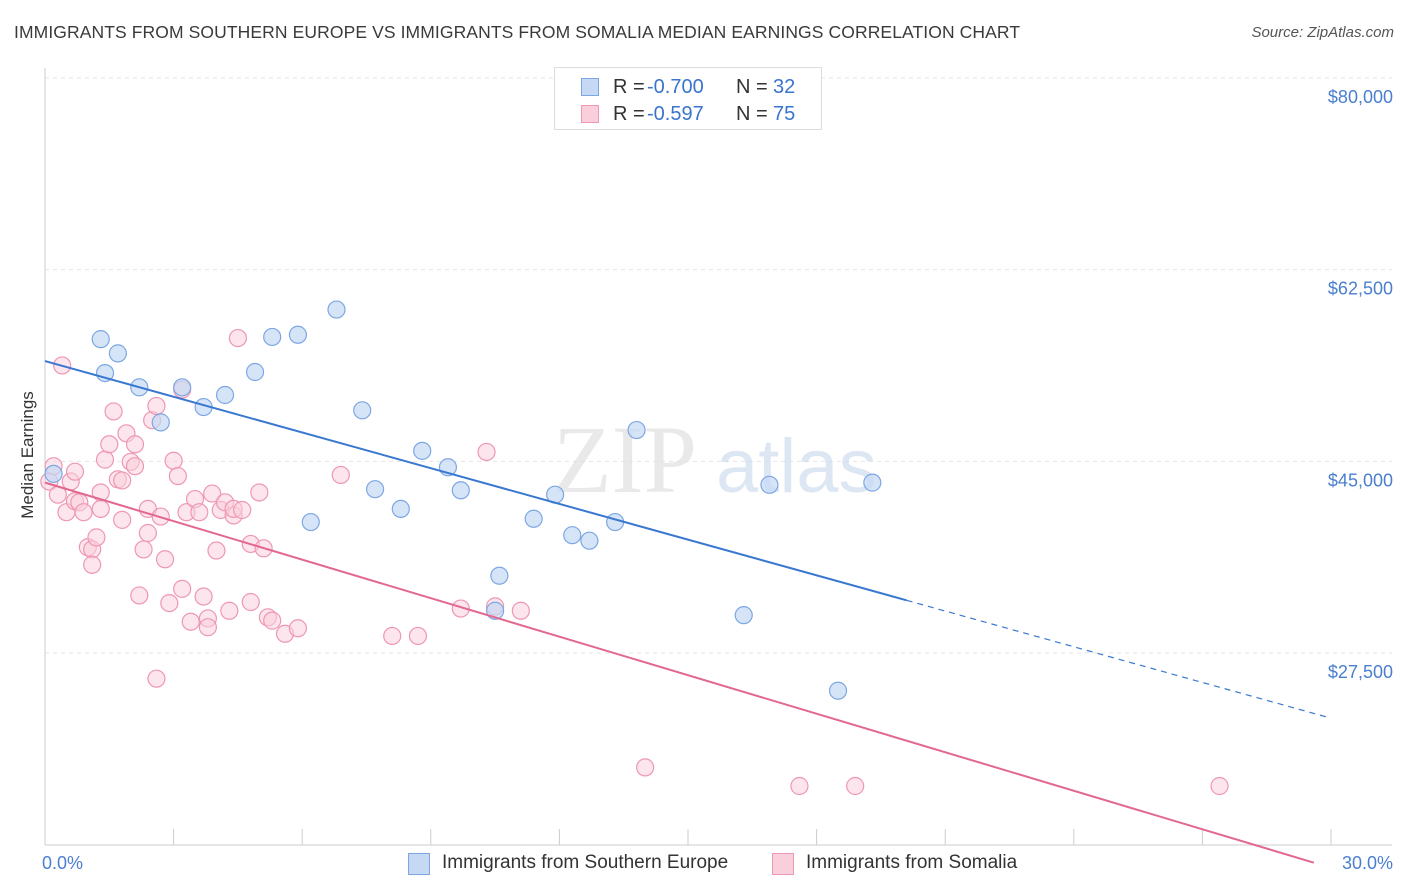 The height and width of the screenshot is (892, 1406). Describe the element at coordinates (912, 862) in the screenshot. I see `legend-label-somalia: Immigrants from Somalia` at that location.